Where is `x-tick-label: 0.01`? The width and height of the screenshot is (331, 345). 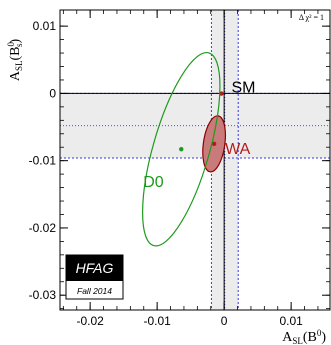
x-tick-label: 0.01 is located at coordinates (291, 321).